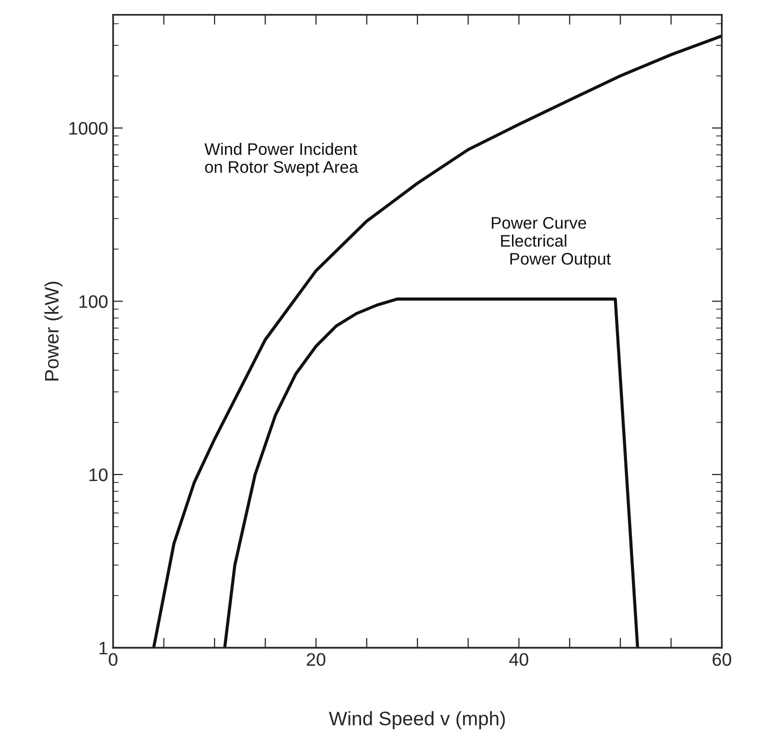 The width and height of the screenshot is (759, 742). What do you see at coordinates (93, 301) in the screenshot?
I see `y-tick-label: 100` at bounding box center [93, 301].